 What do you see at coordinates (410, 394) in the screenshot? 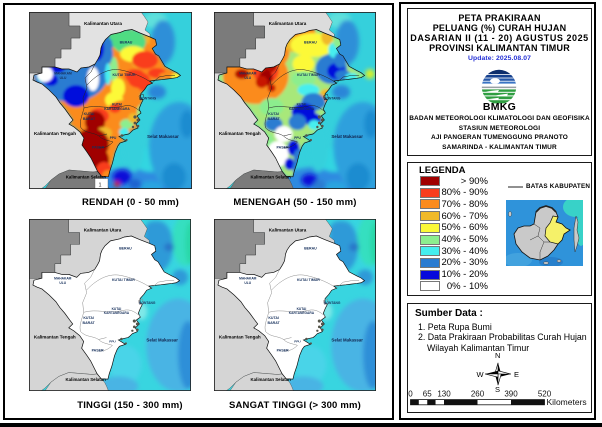
I see `svg-text: 0` at bounding box center [410, 394].